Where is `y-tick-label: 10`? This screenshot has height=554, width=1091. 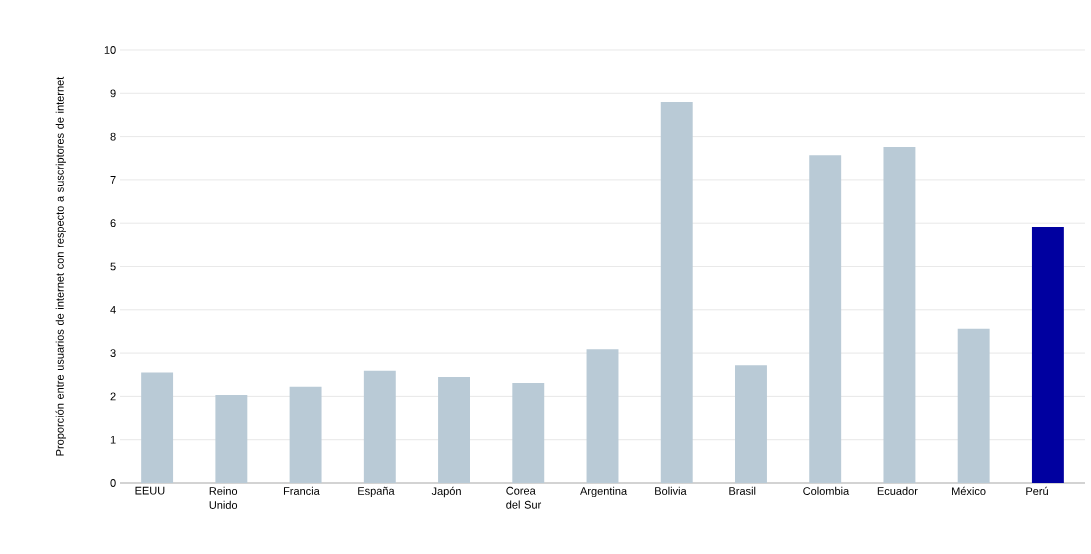
y-tick-label: 10 is located at coordinates (110, 50).